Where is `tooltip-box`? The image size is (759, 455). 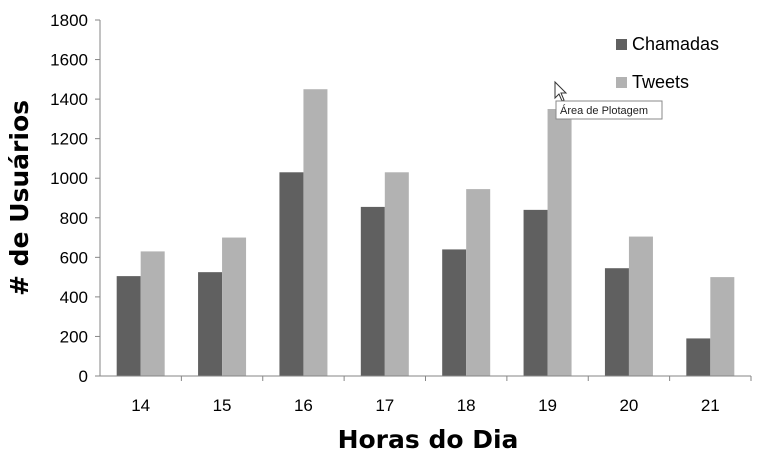
tooltip-box is located at coordinates (609, 110).